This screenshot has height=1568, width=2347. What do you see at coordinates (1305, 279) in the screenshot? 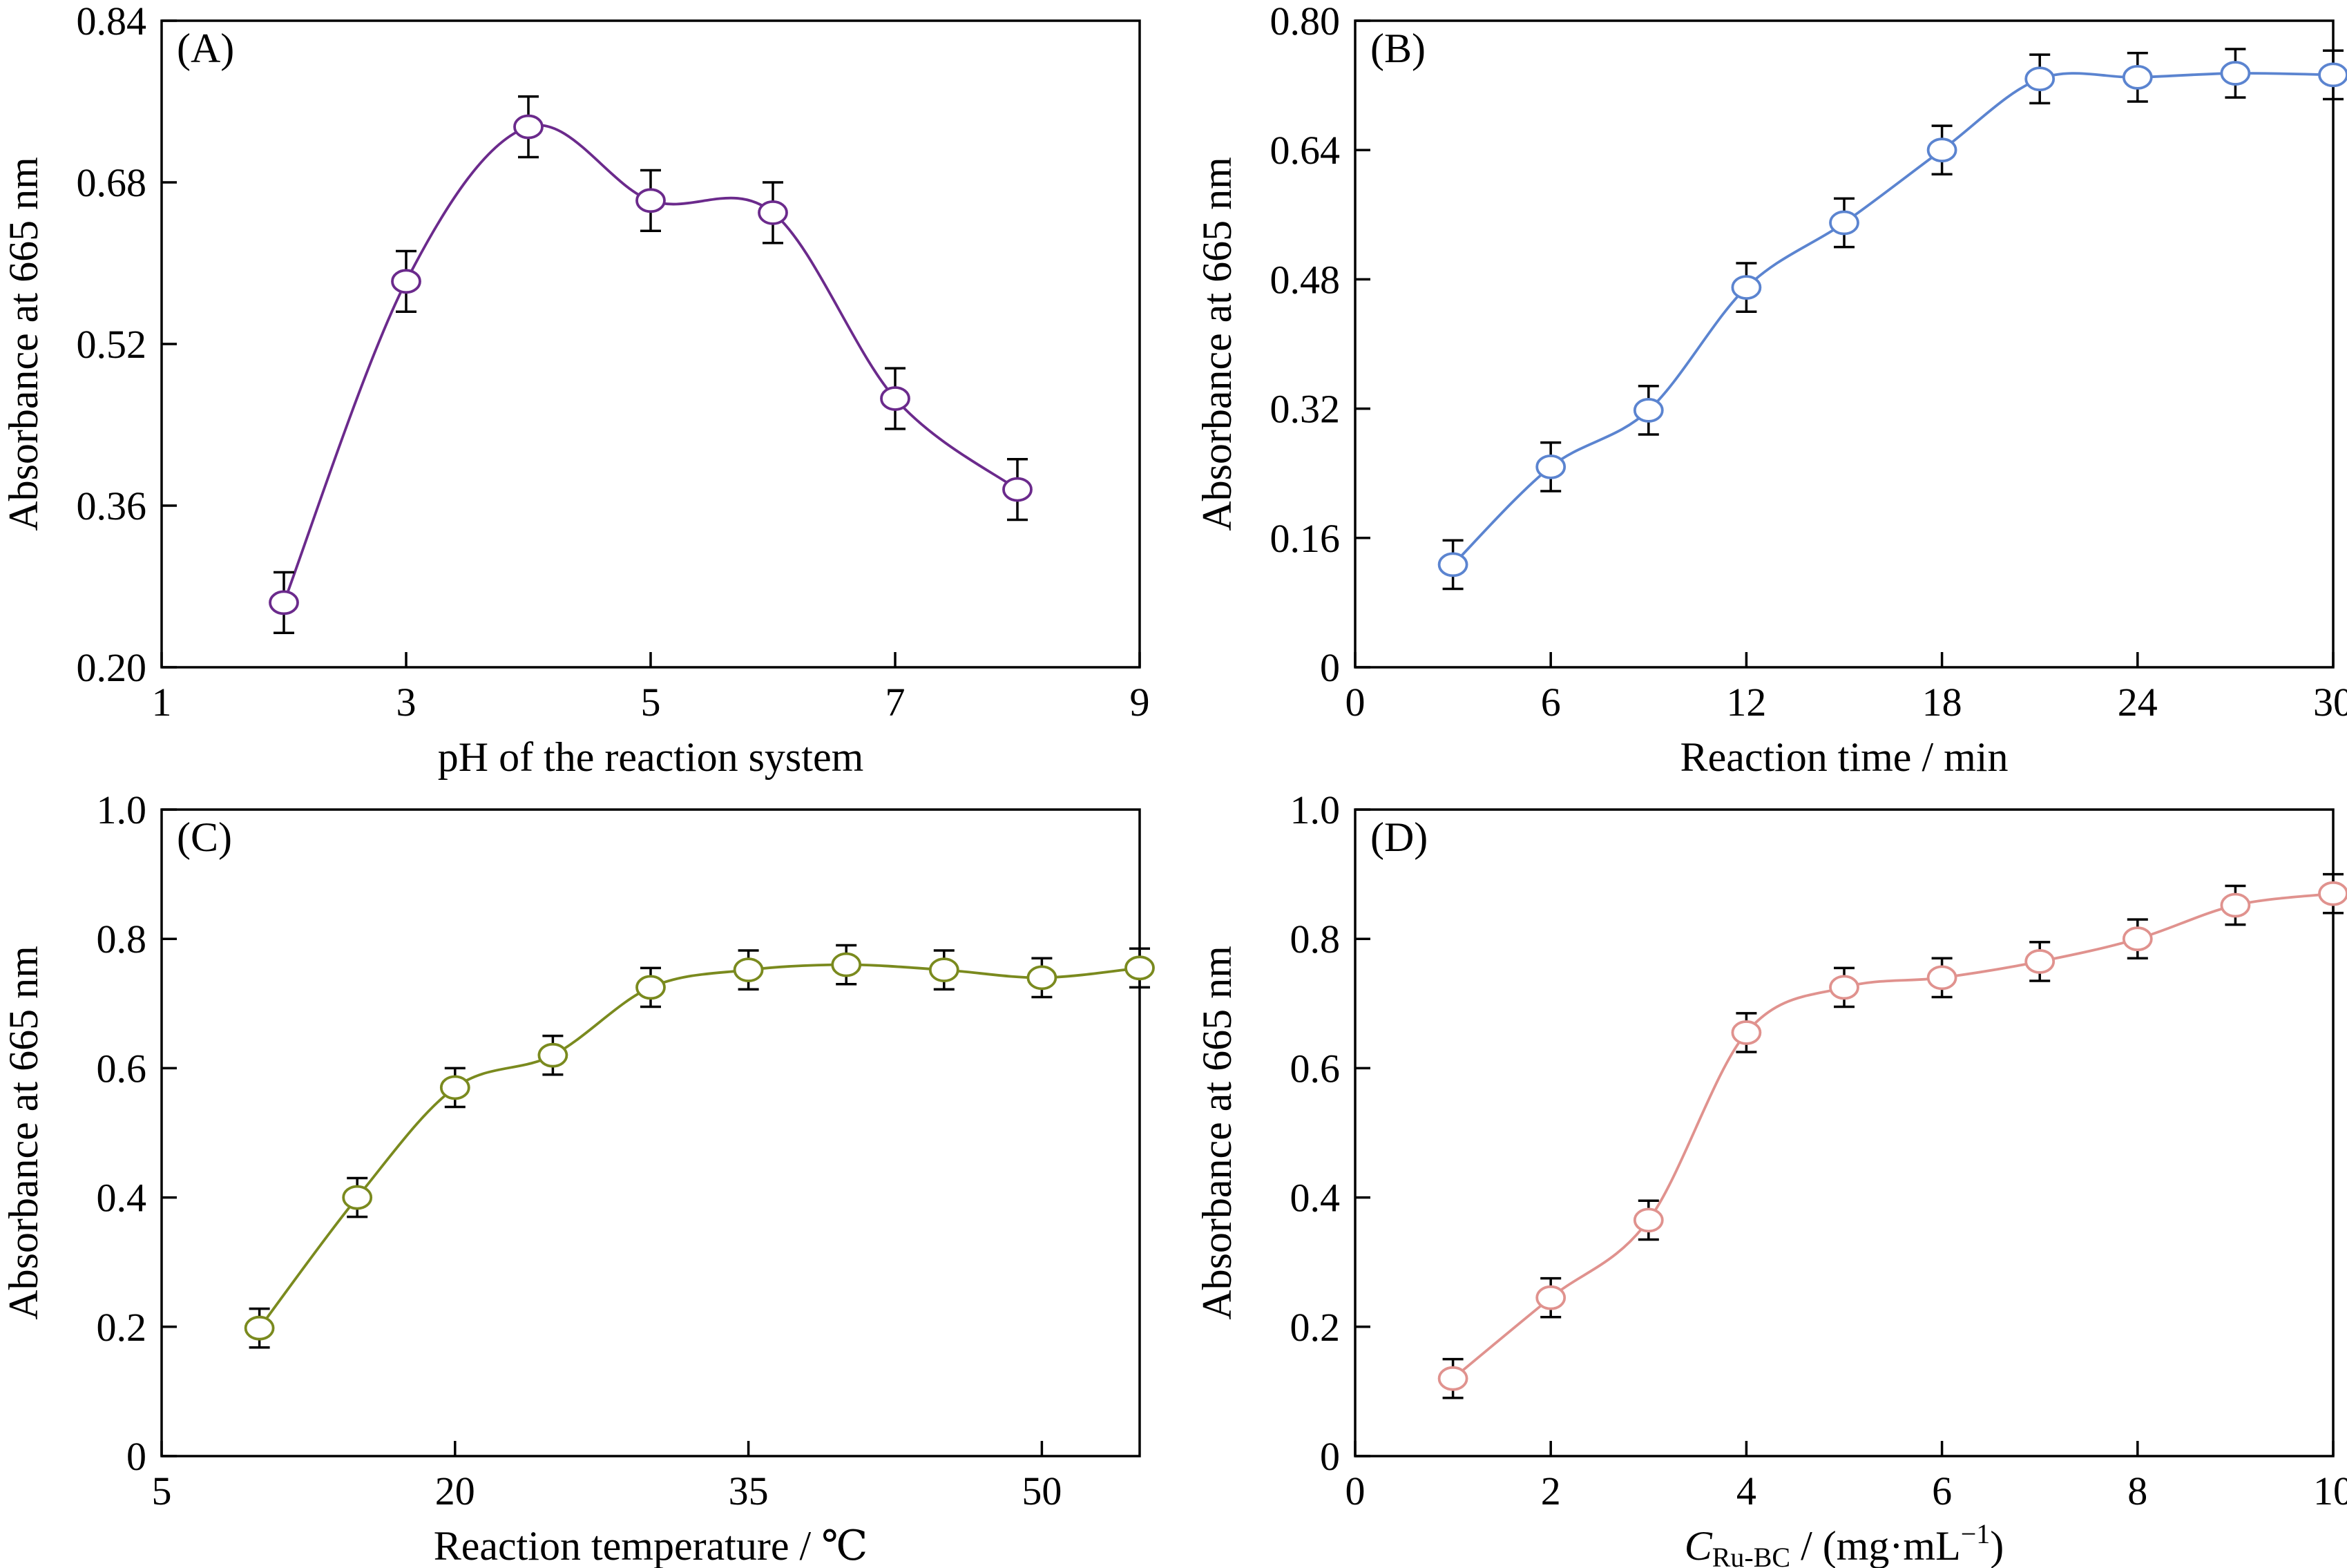
I see `y-tick-label: 0.48` at bounding box center [1305, 279].